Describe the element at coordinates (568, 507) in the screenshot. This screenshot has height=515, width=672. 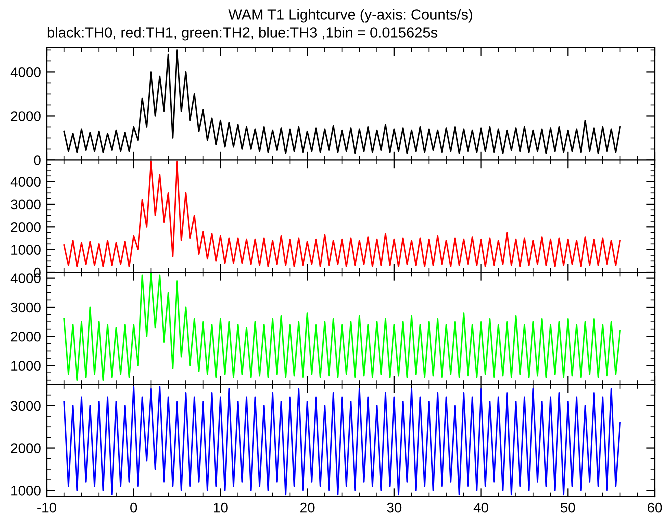
I see `x-tick-label: 50` at that location.